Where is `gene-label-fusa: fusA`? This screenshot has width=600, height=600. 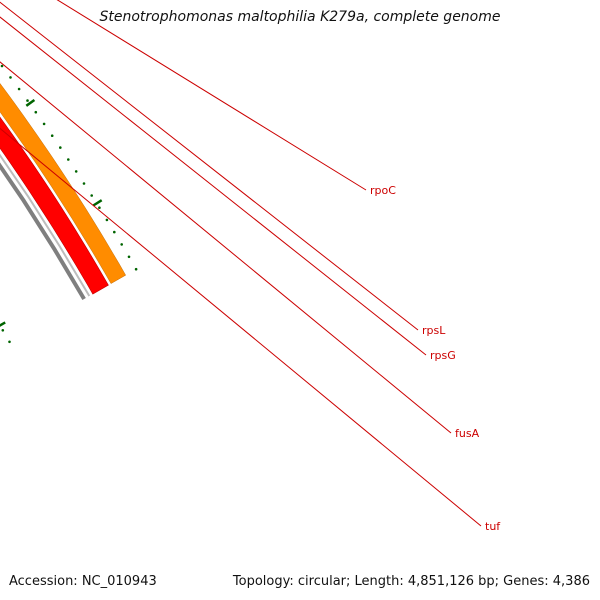 gene-label-fusa: fusA is located at coordinates (467, 433).